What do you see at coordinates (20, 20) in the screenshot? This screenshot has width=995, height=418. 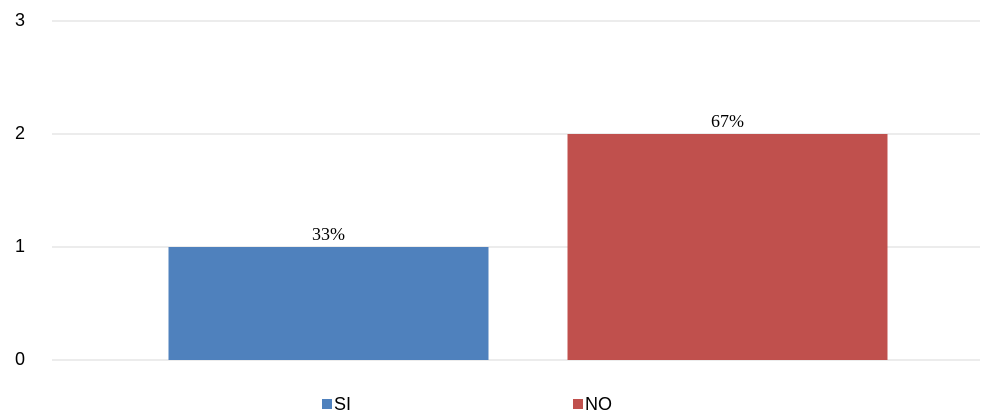 I see `y-tick-label: 3` at bounding box center [20, 20].